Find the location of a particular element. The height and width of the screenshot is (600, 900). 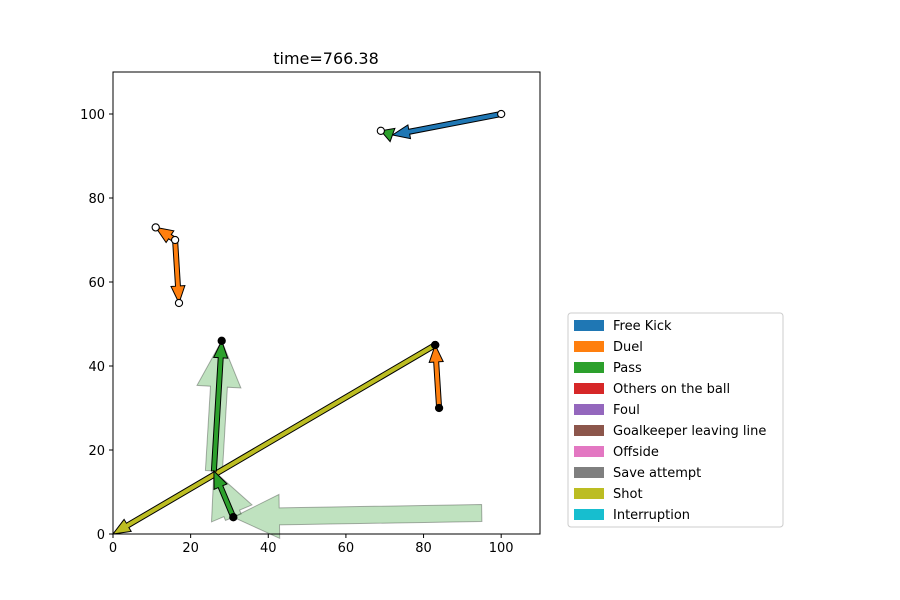

legend-label: Others on the ball is located at coordinates (671, 389).